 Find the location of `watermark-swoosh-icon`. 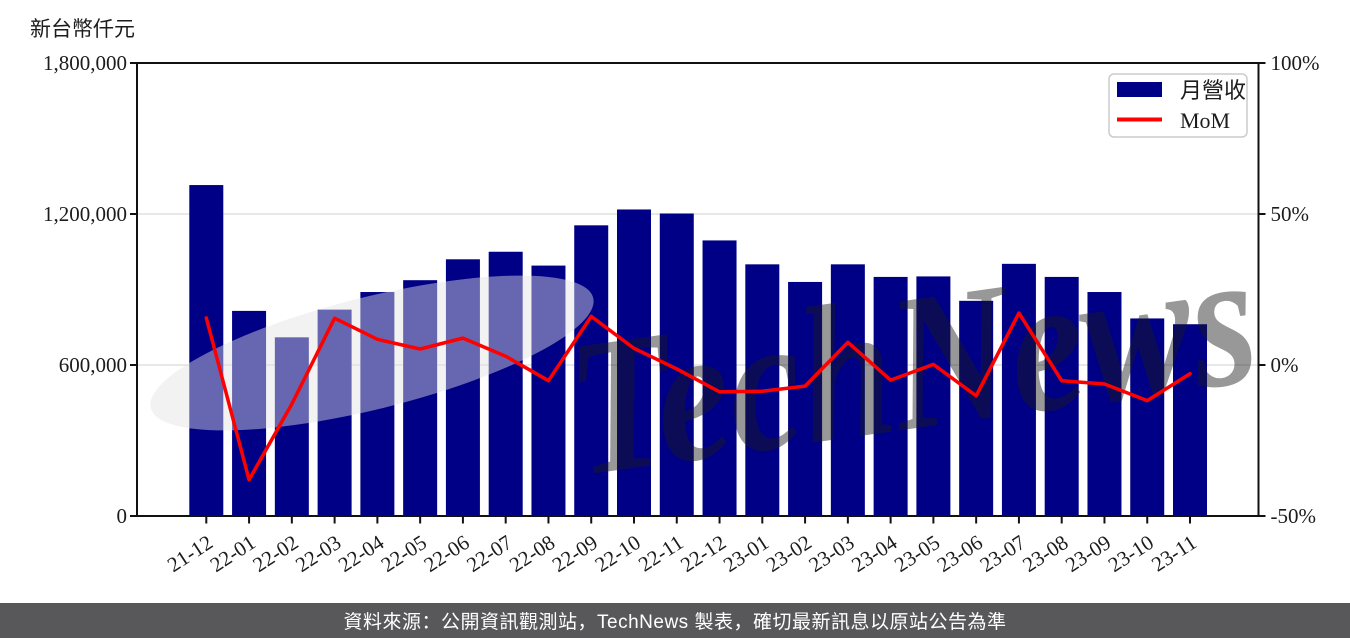

watermark-swoosh-icon is located at coordinates (372, 353).